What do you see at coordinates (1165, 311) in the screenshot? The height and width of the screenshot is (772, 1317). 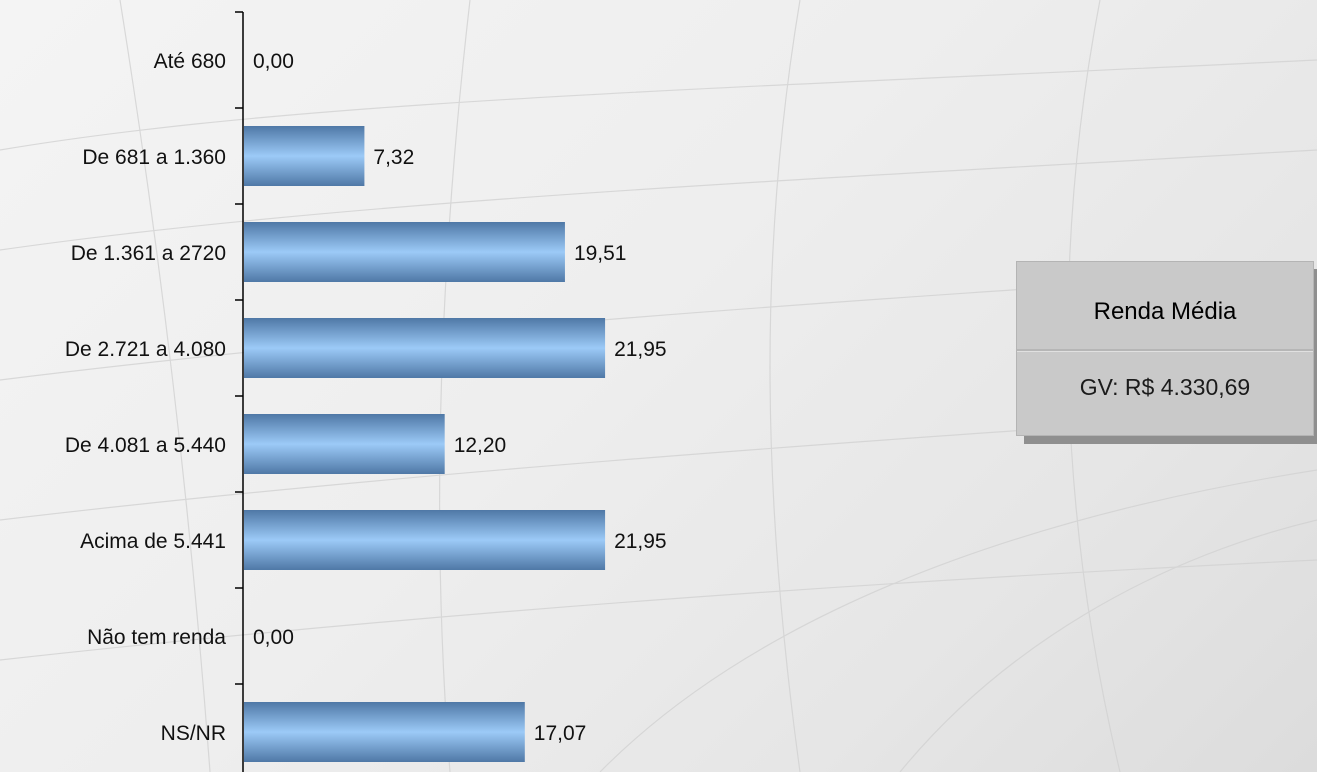 I see `info-box-title: Renda Média` at bounding box center [1165, 311].